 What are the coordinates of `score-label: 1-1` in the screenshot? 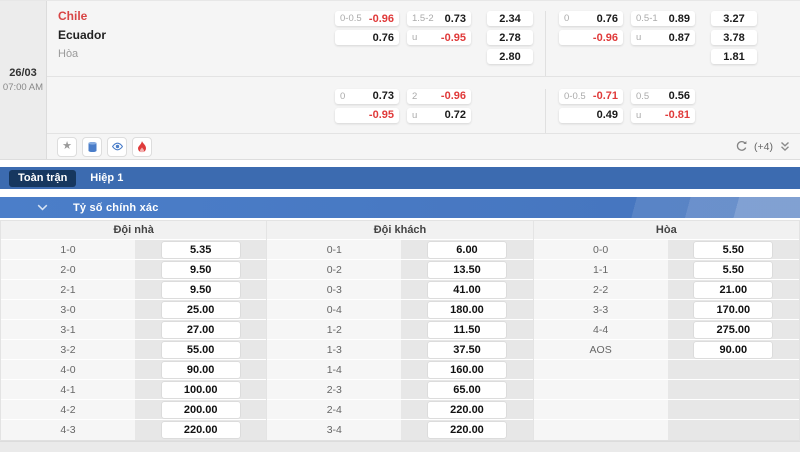 It's located at (600, 269).